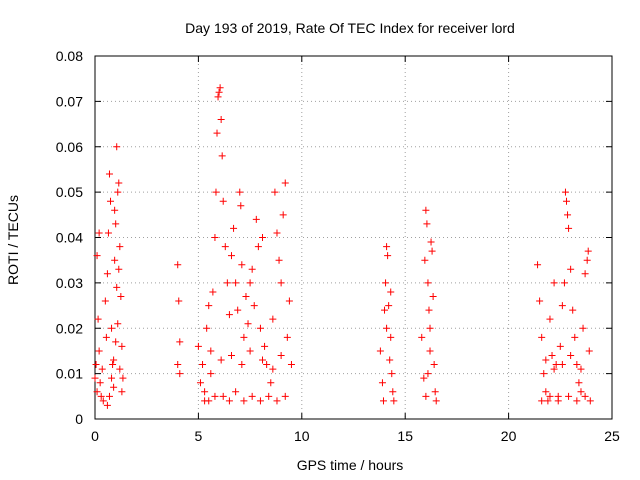 The image size is (640, 480). I want to click on y-tick-label: 0.07, so click(69, 101).